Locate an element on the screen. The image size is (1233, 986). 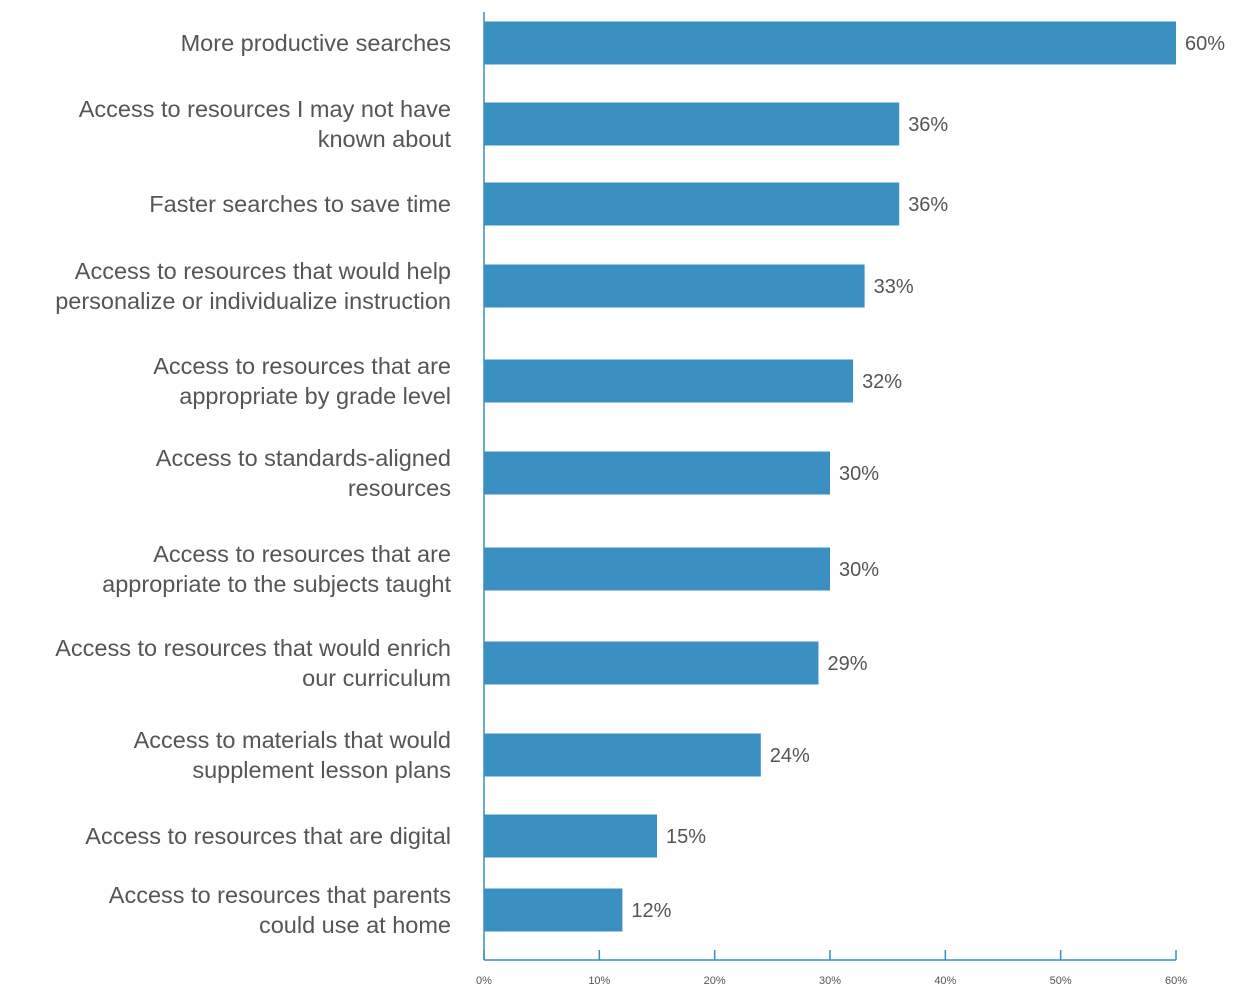
category-label-line: Access to resources that are digital is located at coordinates (268, 836).